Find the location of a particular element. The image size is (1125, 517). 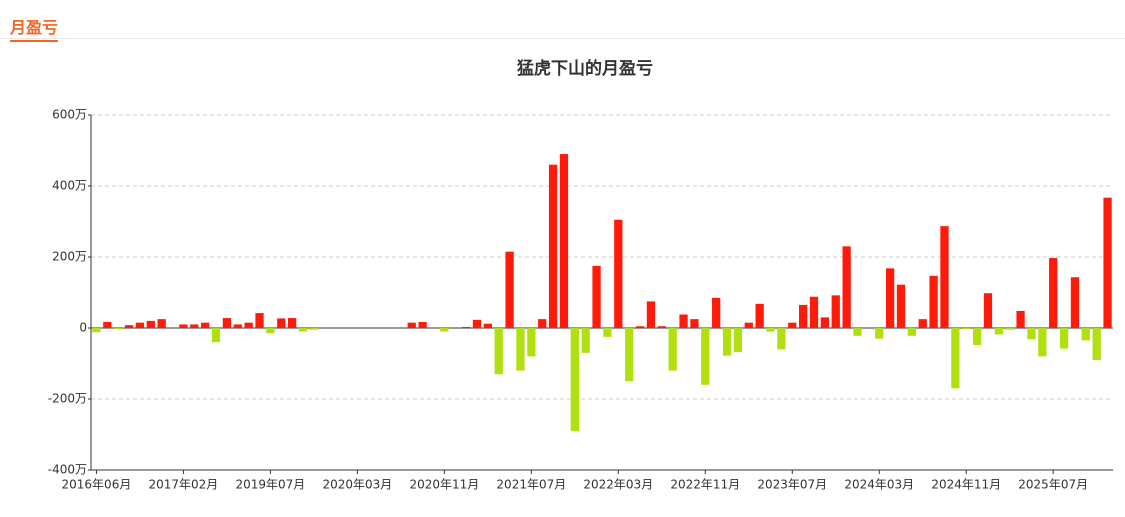

x-tick-label: 2022年03月 is located at coordinates (618, 485).